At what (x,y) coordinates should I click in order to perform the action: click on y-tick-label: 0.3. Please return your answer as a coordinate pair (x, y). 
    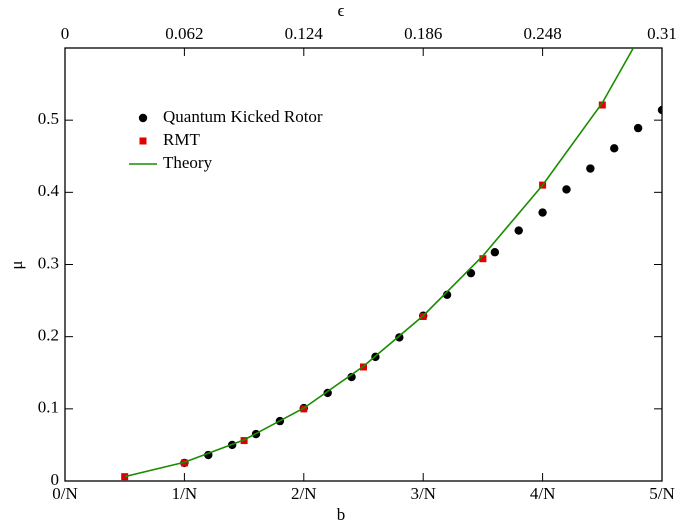
    Looking at the image, I should click on (48, 262).